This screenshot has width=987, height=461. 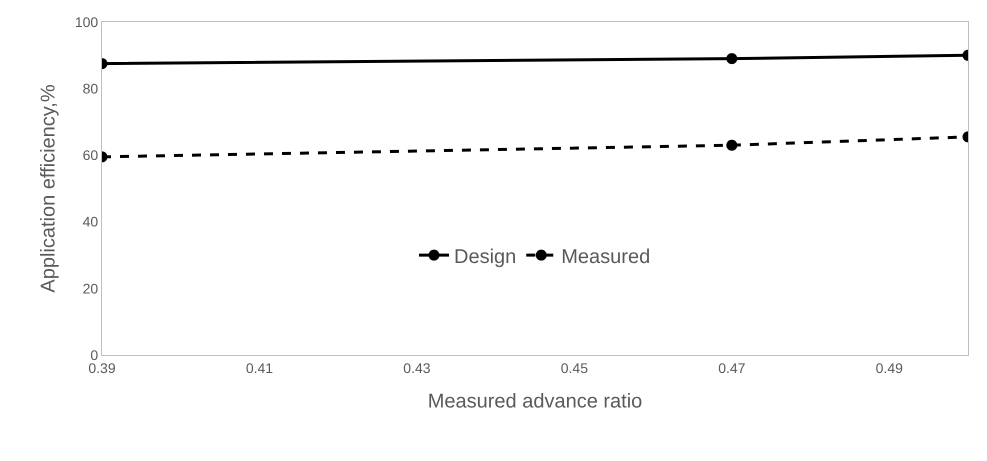 I want to click on y-tick-label: 60, so click(x=90, y=155).